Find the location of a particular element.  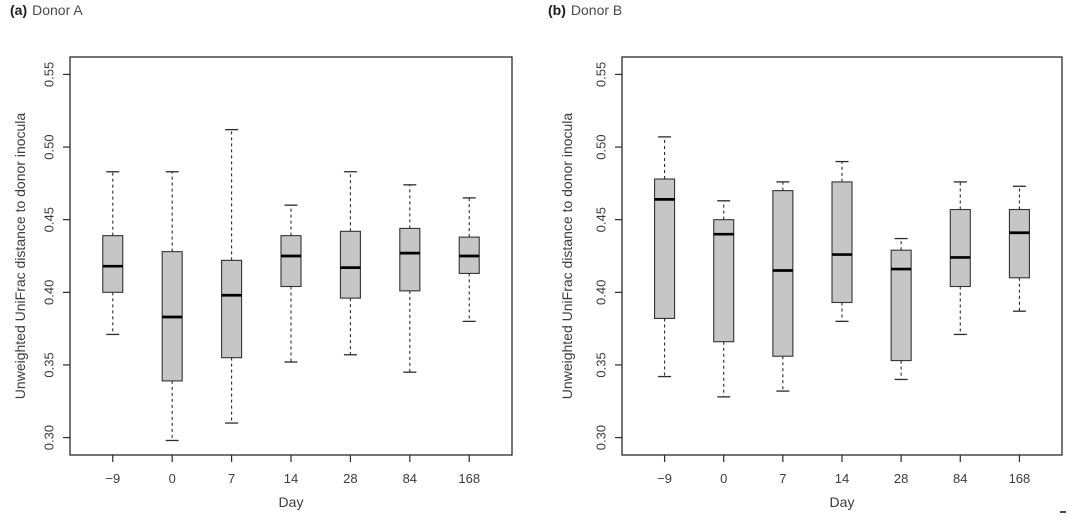

panel-b-title-text: Donor B is located at coordinates (596, 10).